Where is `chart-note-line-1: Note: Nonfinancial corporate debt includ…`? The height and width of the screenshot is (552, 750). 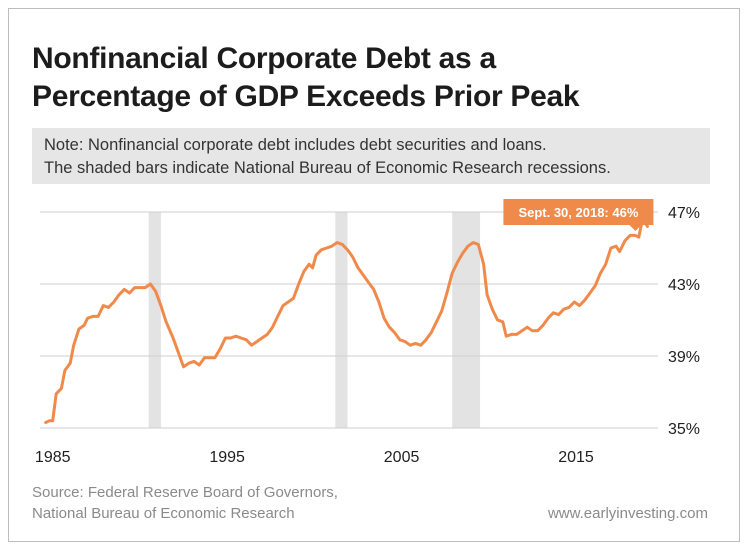 chart-note-line-1: Note: Nonfinancial corporate debt includ… is located at coordinates (295, 145).